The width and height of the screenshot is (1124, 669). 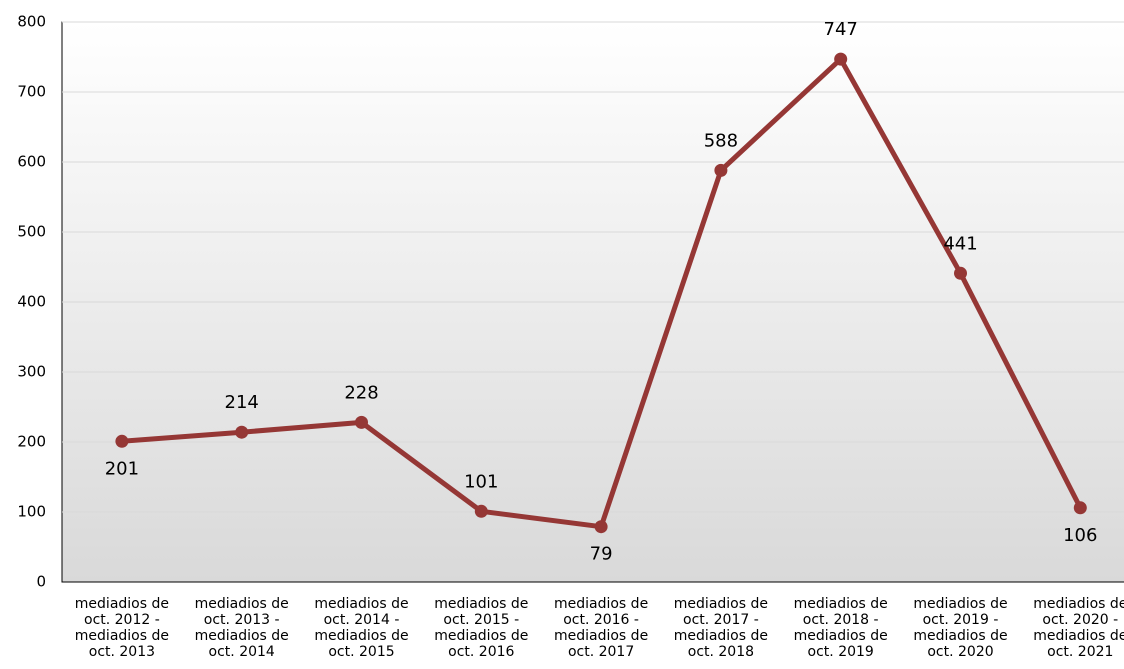 I want to click on data-label: 101, so click(x=481, y=481).